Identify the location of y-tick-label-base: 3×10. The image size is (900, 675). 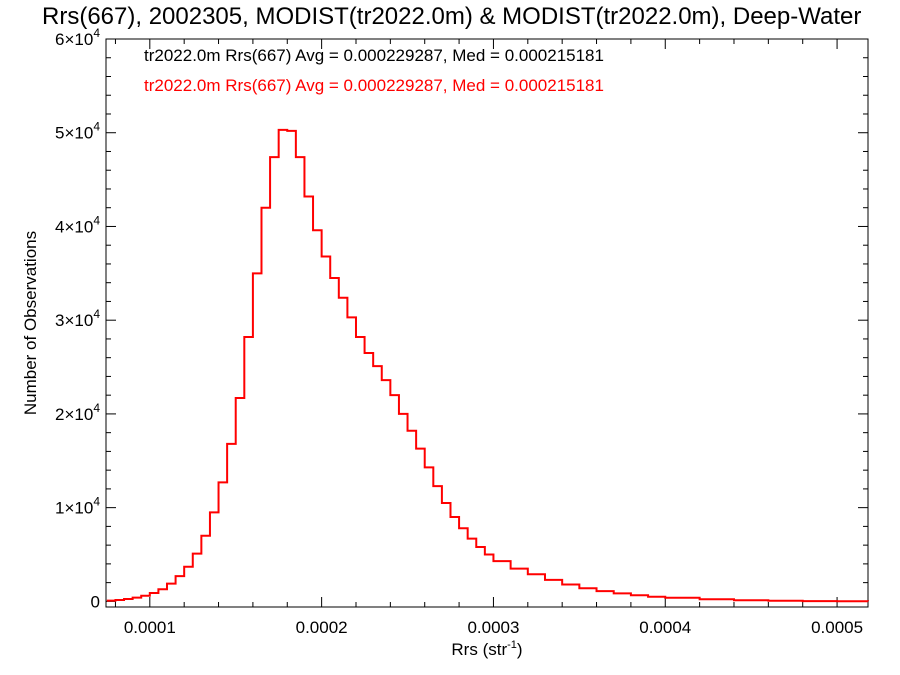
(74, 320).